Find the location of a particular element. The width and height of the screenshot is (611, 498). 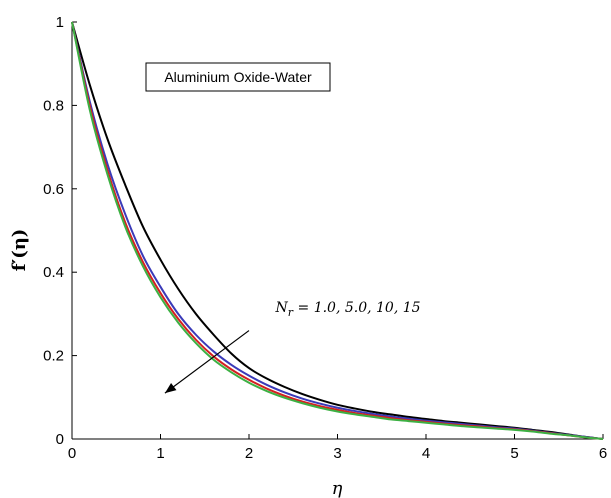

annotation-label: Nr = 1.0, 5.0, 10, 15 is located at coordinates (348, 309).